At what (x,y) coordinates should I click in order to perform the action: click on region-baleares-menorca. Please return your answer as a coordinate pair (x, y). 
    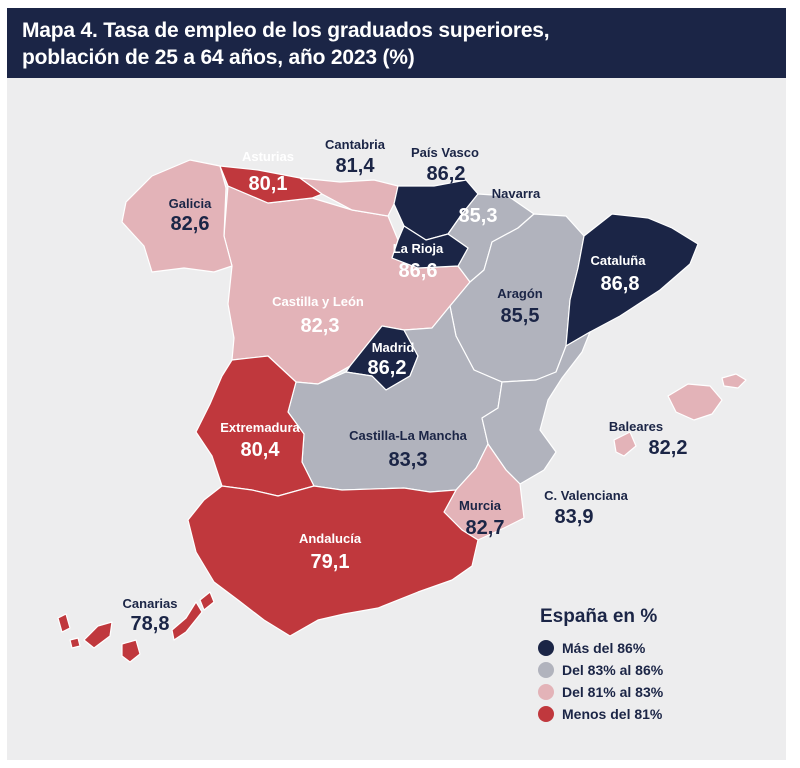
    Looking at the image, I should click on (734, 381).